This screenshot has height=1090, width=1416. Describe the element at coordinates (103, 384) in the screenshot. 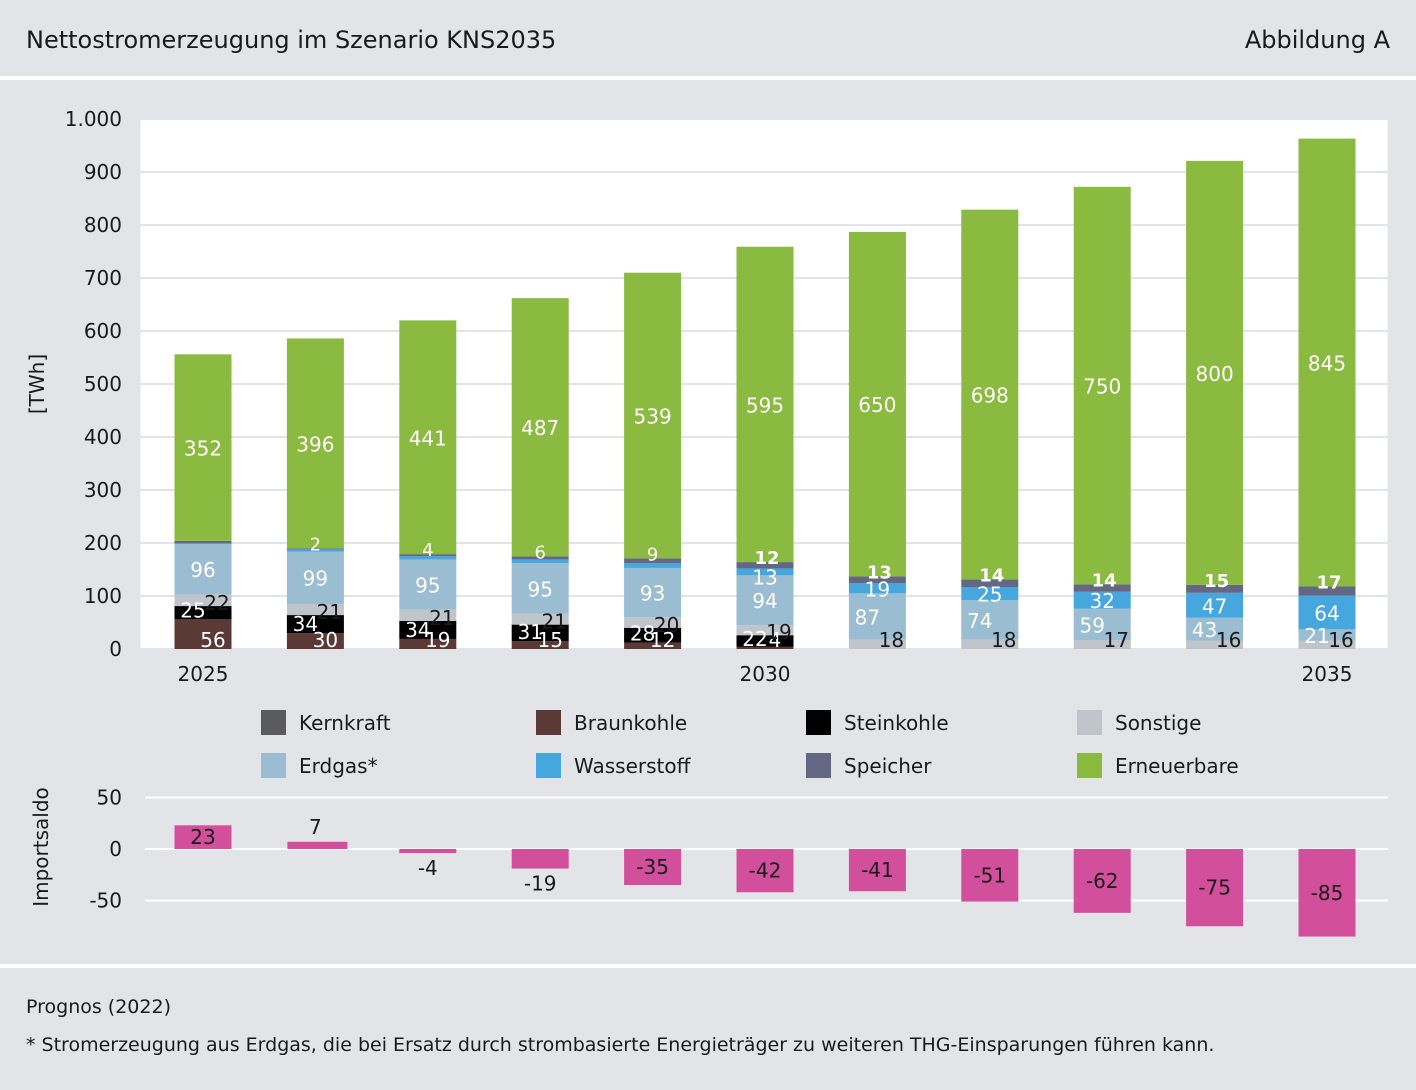

I see `y-tick-label: 500` at that location.